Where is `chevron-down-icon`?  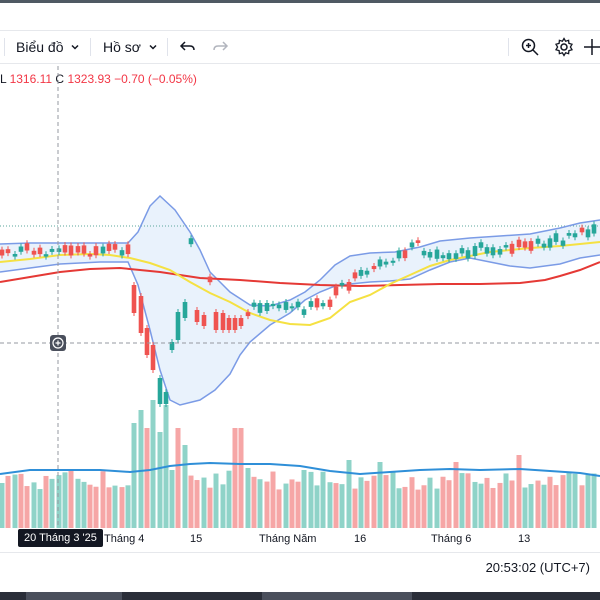
chevron-down-icon is located at coordinates (75, 47).